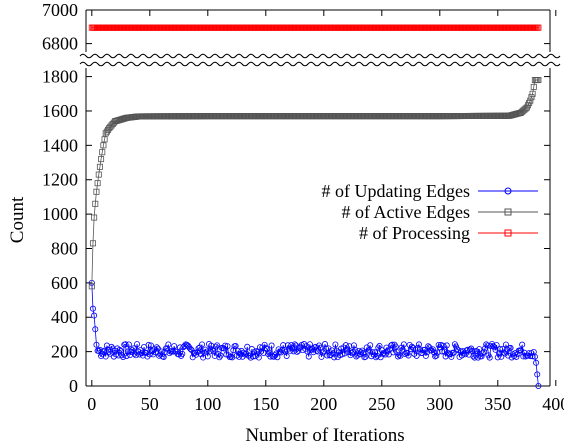 This screenshot has width=564, height=444. Describe the element at coordinates (60, 214) in the screenshot. I see `y-tick-label: 1000` at that location.